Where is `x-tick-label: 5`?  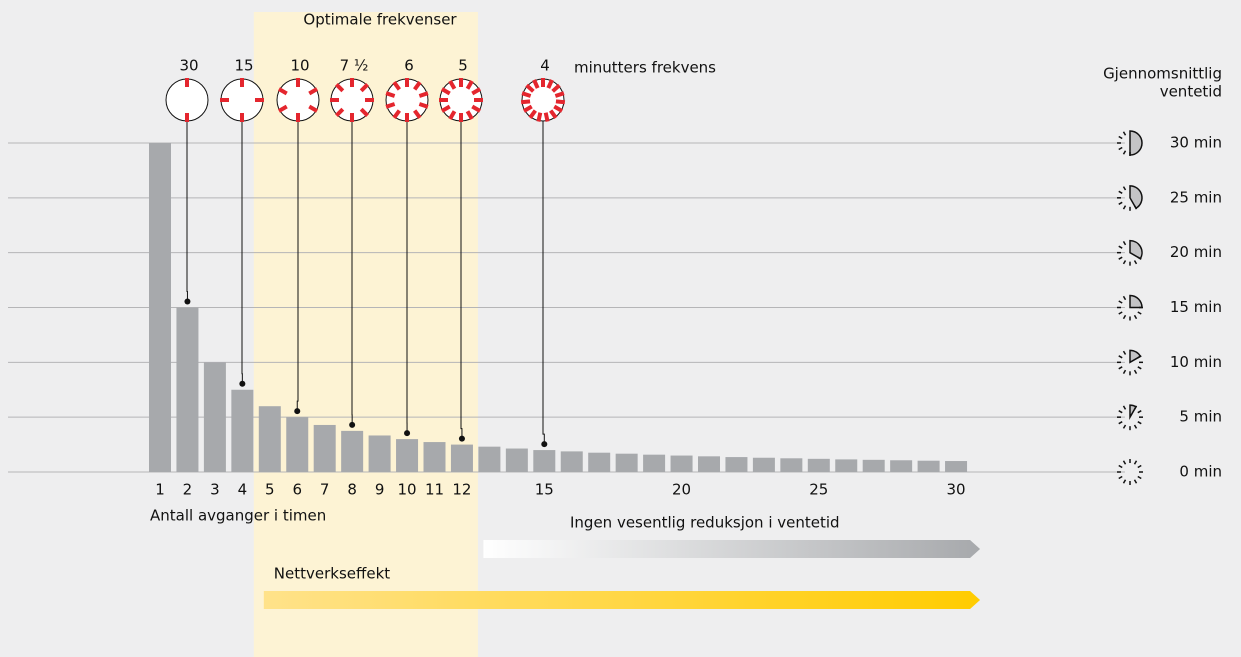
x-tick-label: 5 is located at coordinates (270, 490).